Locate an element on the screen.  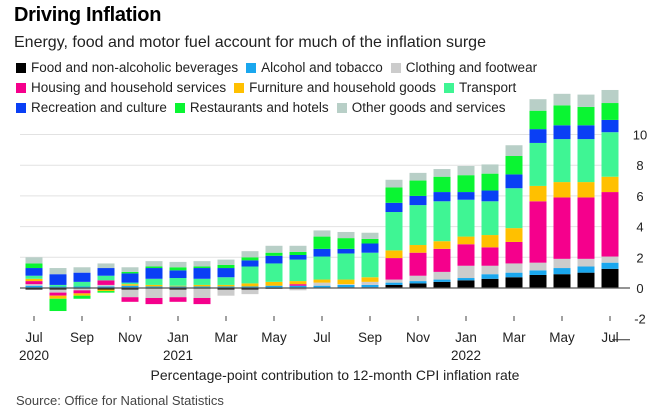
y-tick-label: 8 is located at coordinates (639, 165).